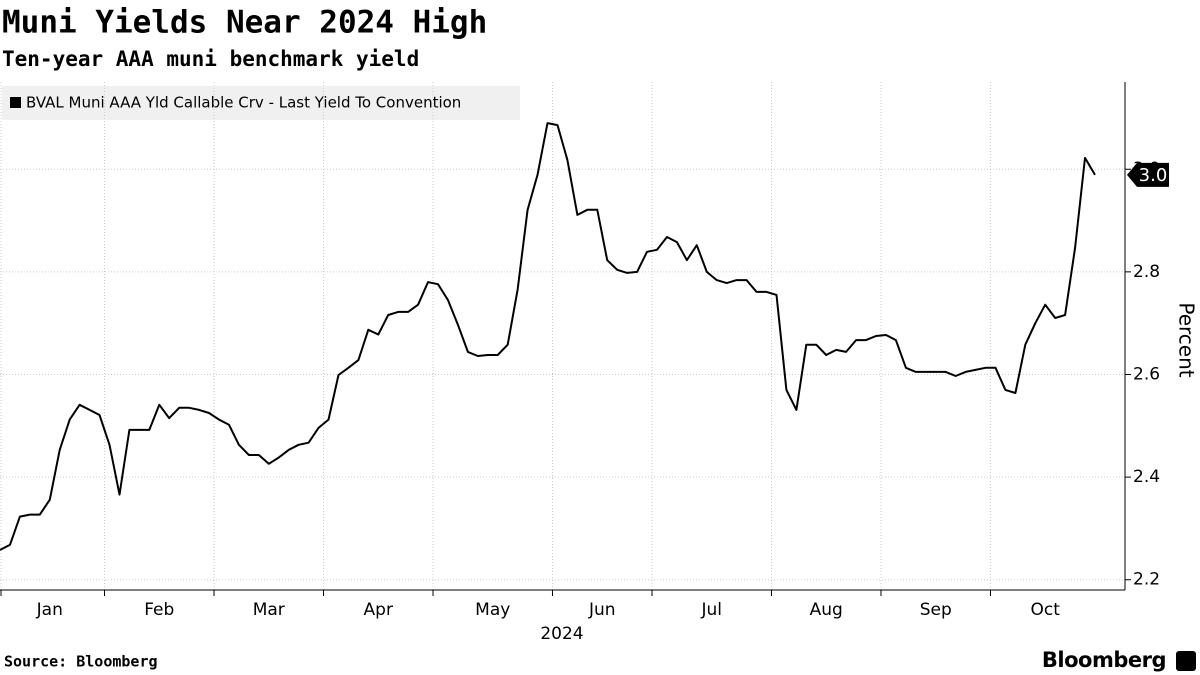 This screenshot has width=1200, height=675. Describe the element at coordinates (492, 610) in the screenshot. I see `x-tick-label: May` at that location.